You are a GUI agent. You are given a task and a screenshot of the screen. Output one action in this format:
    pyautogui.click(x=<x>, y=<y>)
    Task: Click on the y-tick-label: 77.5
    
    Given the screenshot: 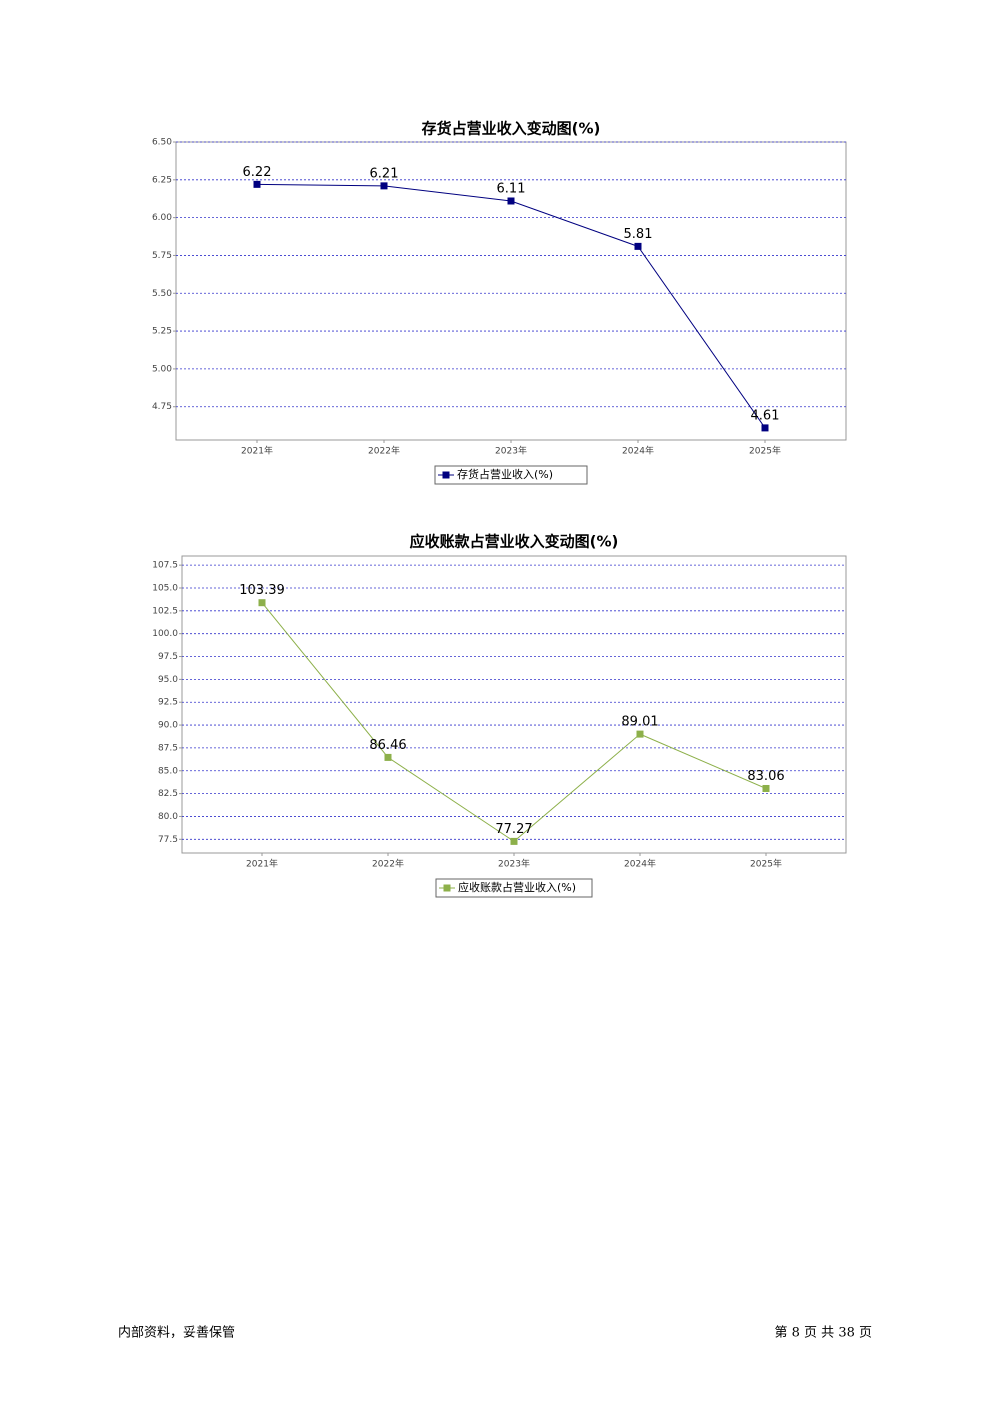 What is the action you would take?
    pyautogui.click(x=168, y=840)
    